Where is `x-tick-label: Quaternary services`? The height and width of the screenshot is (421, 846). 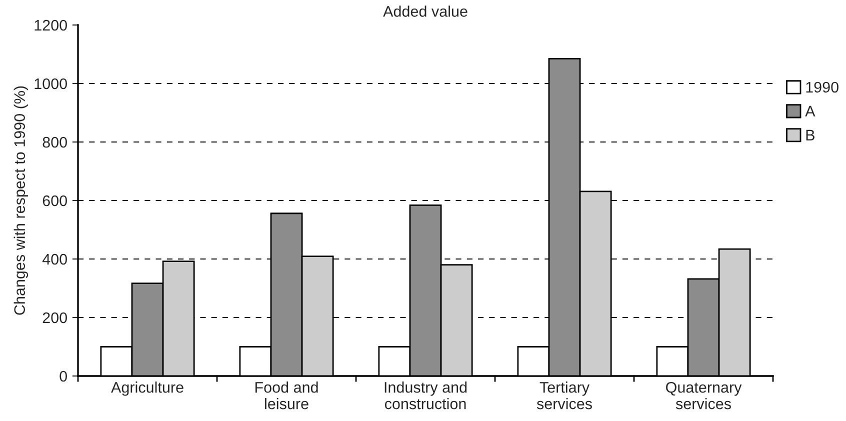
x-tick-label: Quaternary services is located at coordinates (704, 396).